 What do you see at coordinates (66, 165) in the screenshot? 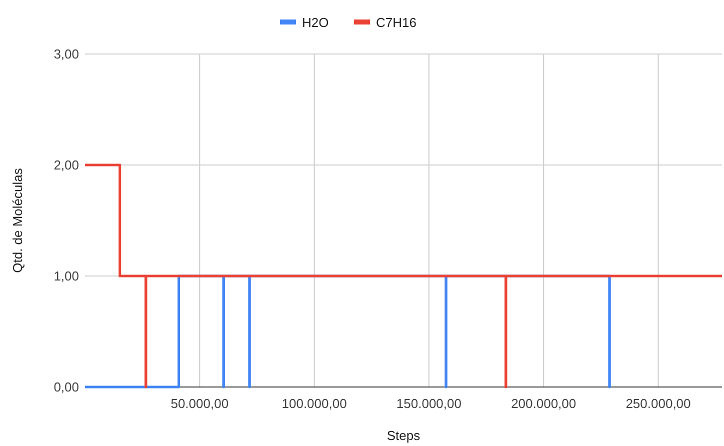
I see `y-tick-label: 2,00` at bounding box center [66, 165].